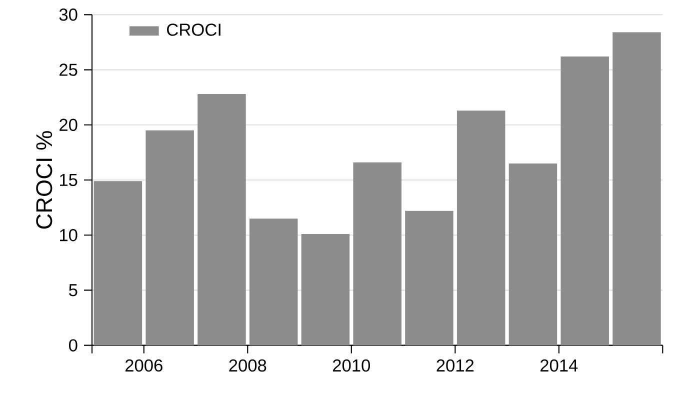 Image resolution: width=692 pixels, height=412 pixels. Describe the element at coordinates (351, 365) in the screenshot. I see `x-tick-label: 2010` at that location.